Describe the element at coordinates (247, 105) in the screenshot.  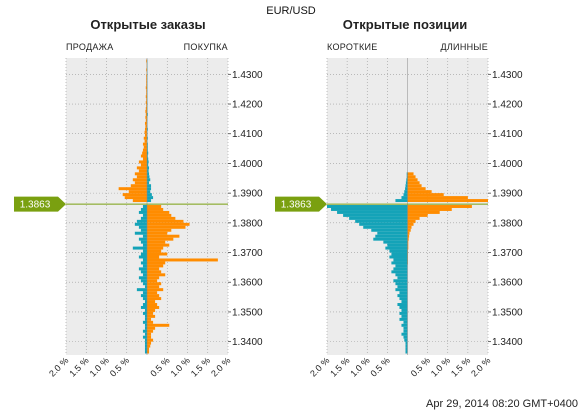
I see `price-tick-label: 1.4200` at that location.